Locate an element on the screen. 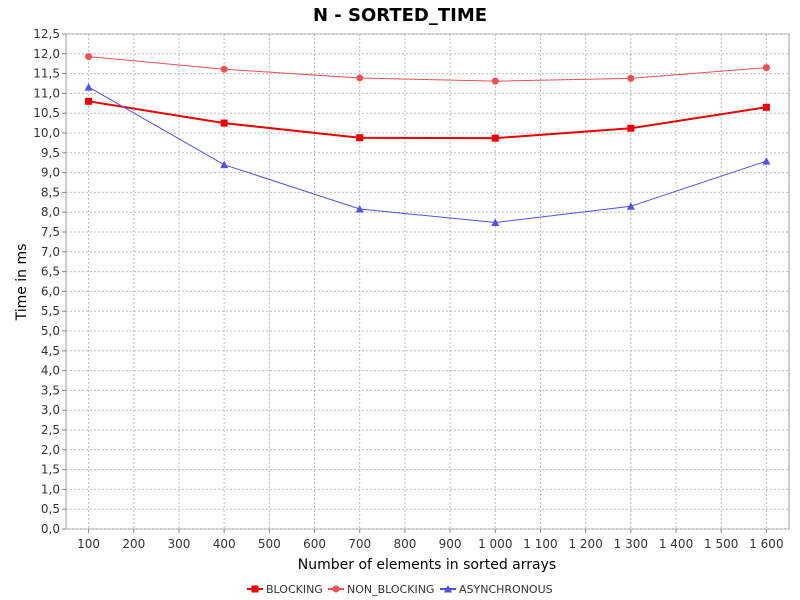  y-tick-label: 1,5 is located at coordinates (50, 470).